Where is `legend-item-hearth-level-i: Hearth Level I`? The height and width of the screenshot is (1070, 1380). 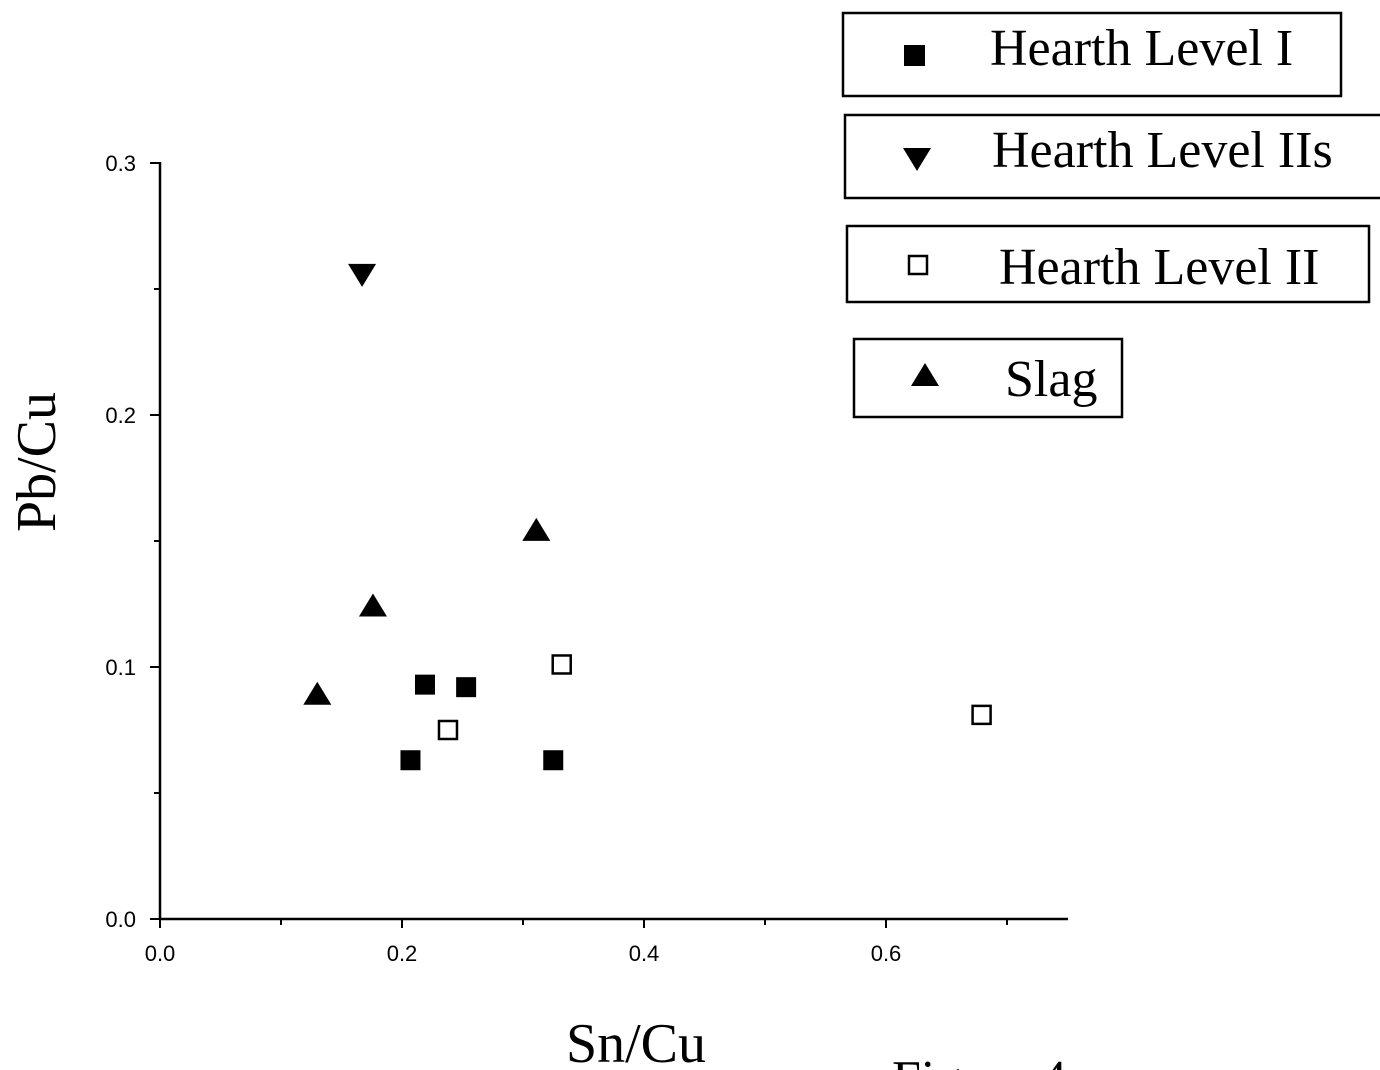
legend-item-hearth-level-i: Hearth Level I is located at coordinates (1092, 54).